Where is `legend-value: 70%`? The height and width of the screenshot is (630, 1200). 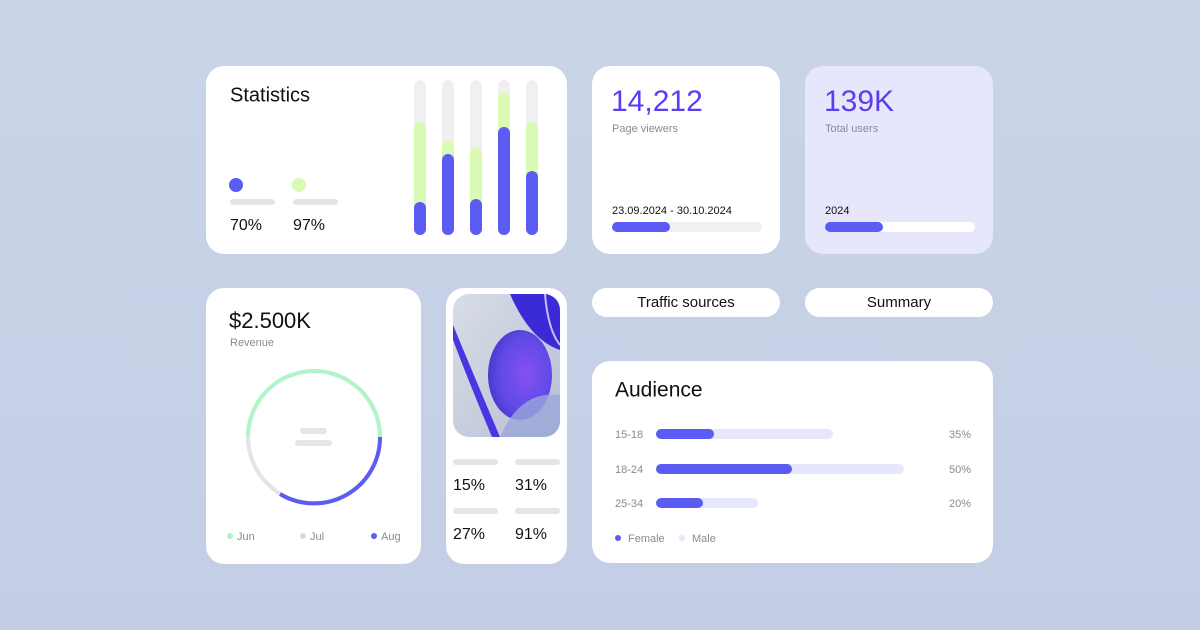
legend-value: 70% is located at coordinates (246, 225).